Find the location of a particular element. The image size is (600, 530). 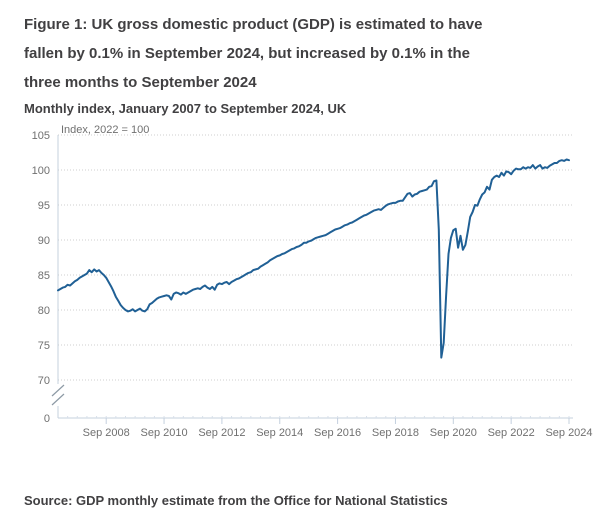

x-axis-label: Sep 2008 is located at coordinates (106, 433).